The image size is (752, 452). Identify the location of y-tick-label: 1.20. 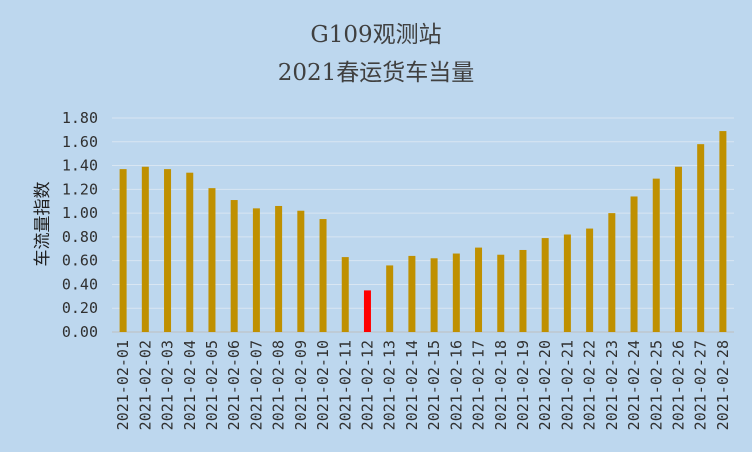
(80, 189).